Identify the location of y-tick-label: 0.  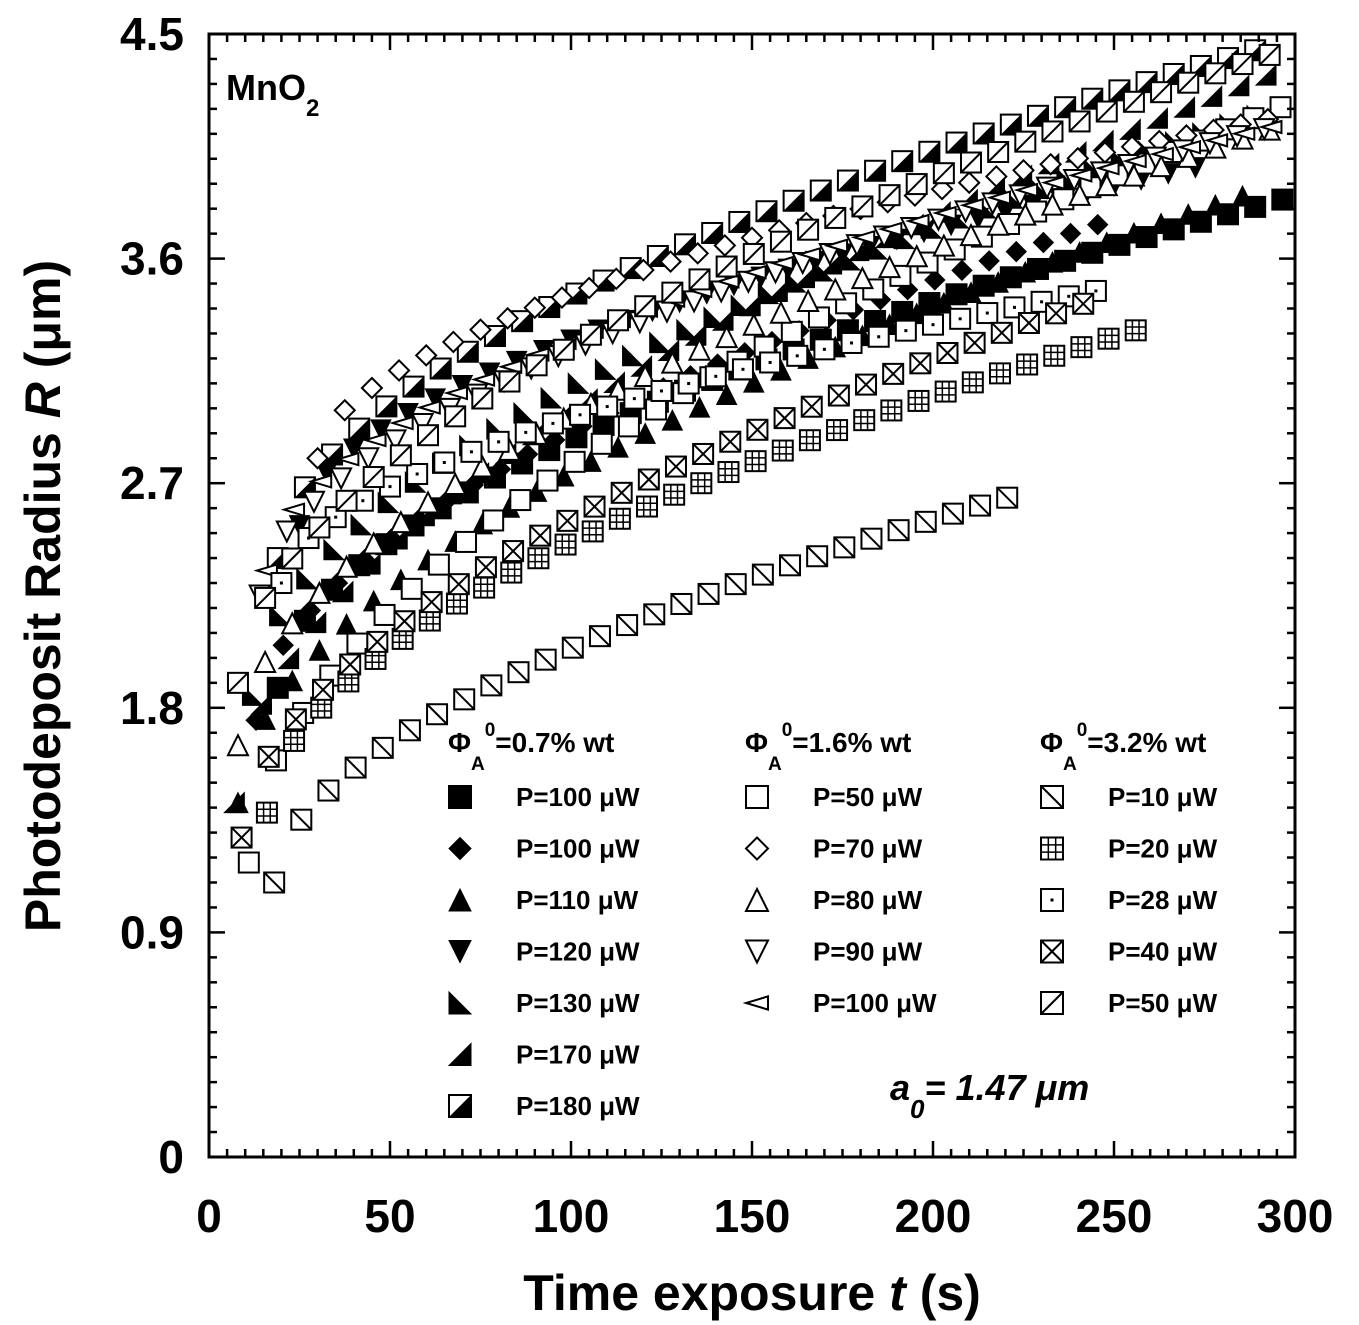
(171, 1157).